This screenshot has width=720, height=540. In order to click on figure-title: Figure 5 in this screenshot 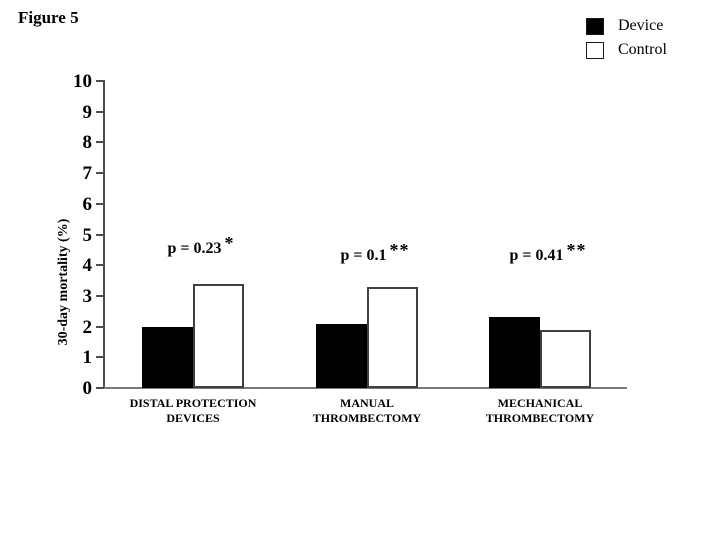, I will do `click(48, 17)`.